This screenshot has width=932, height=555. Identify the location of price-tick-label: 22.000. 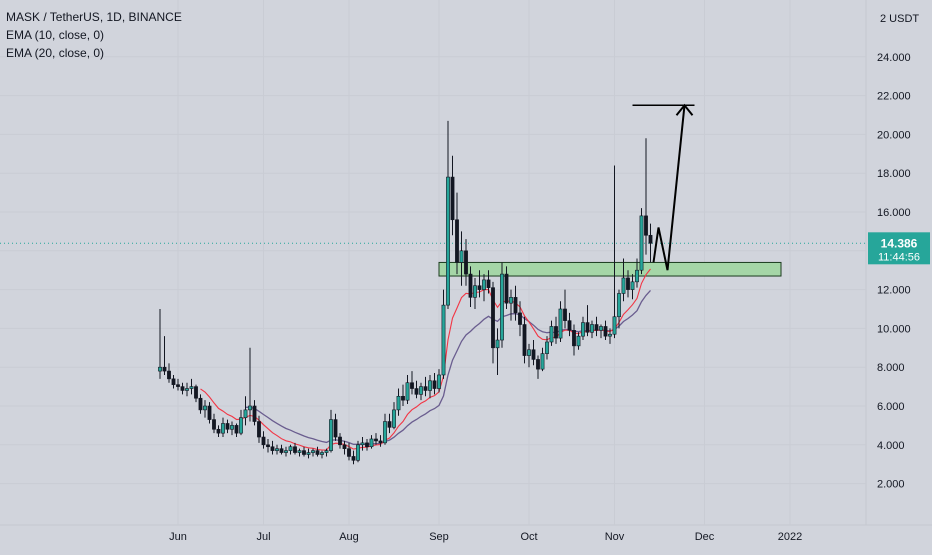
(894, 97).